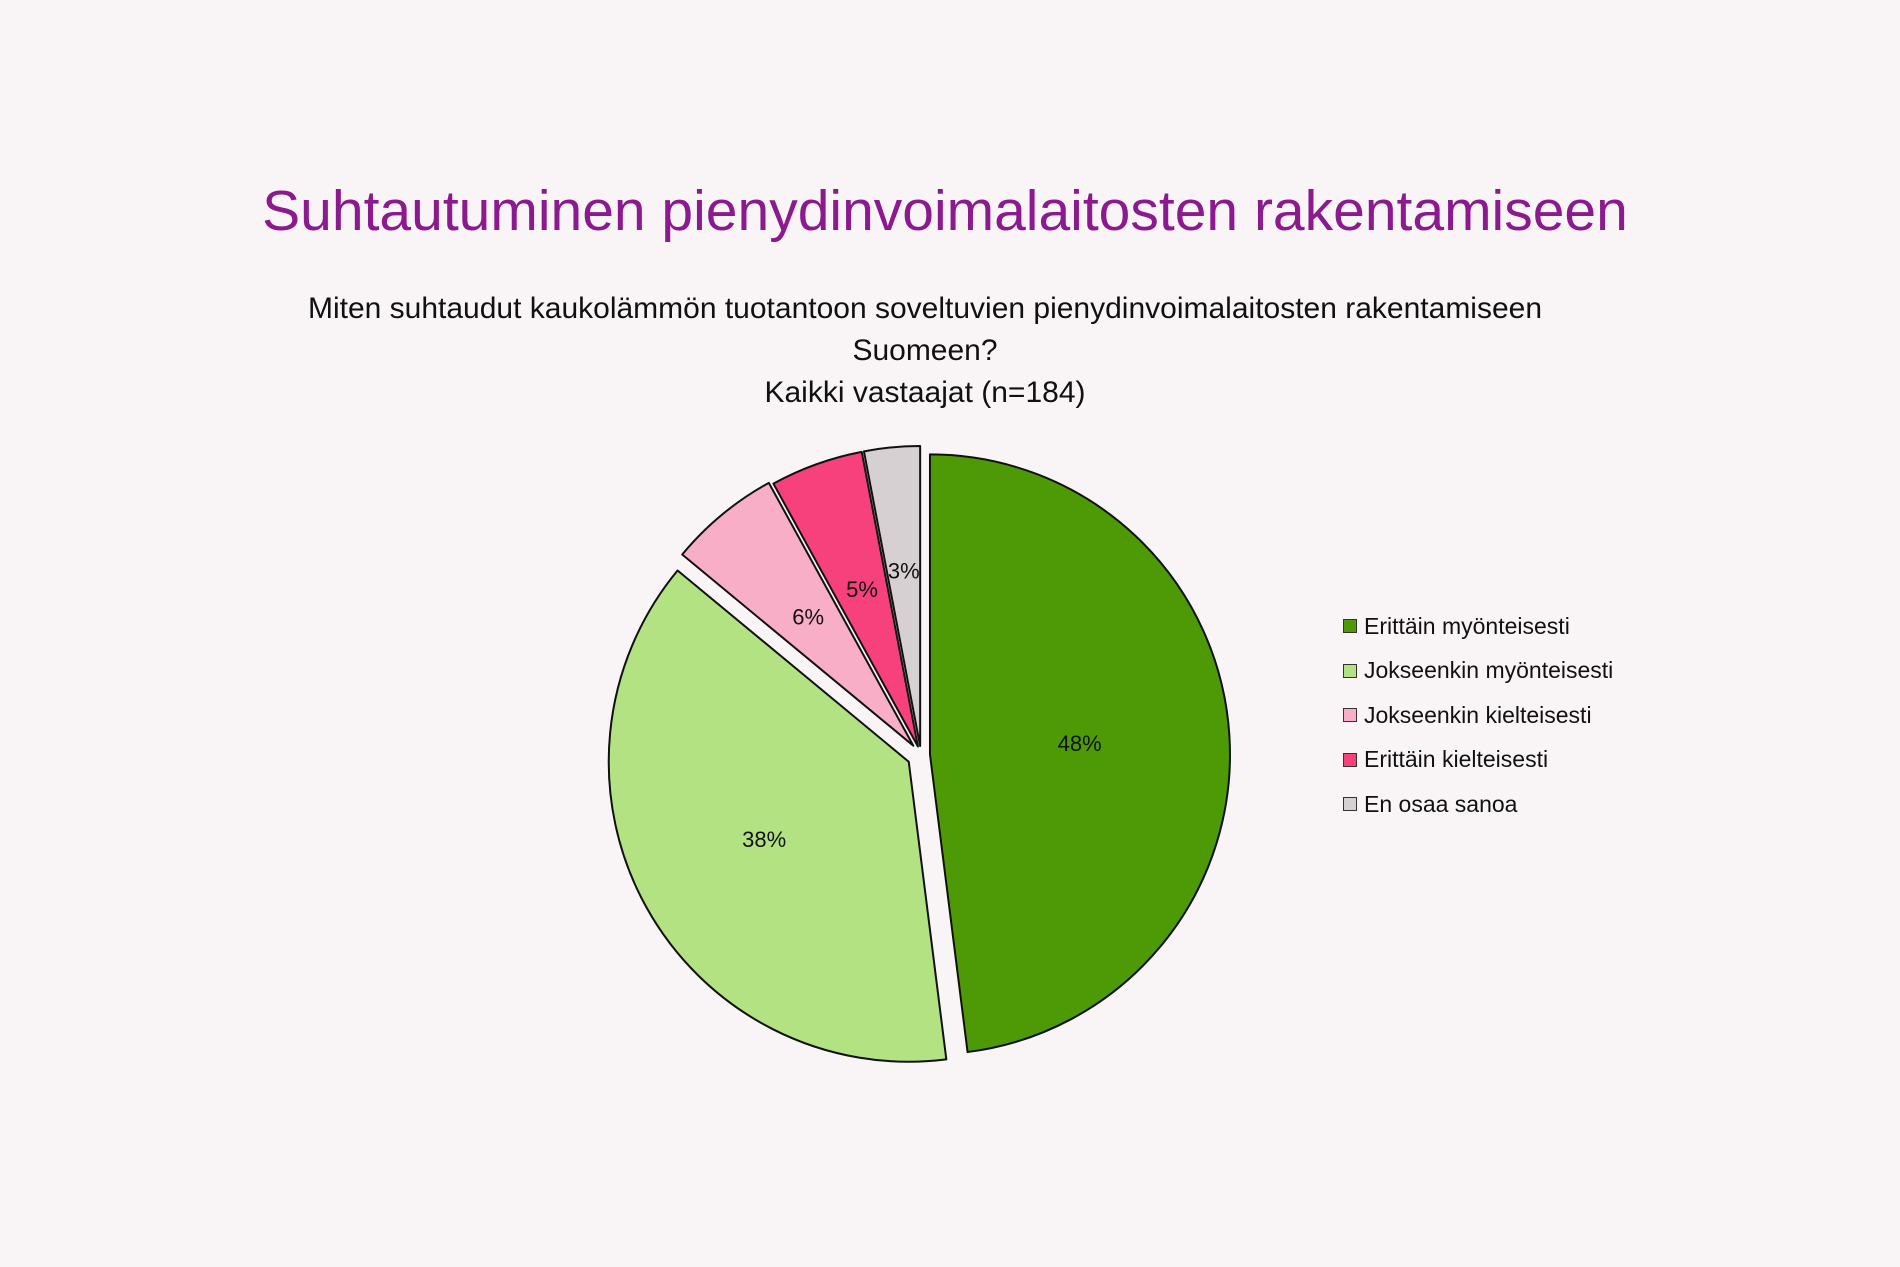  I want to click on legend-label: En osaa sanoa, so click(1441, 803).